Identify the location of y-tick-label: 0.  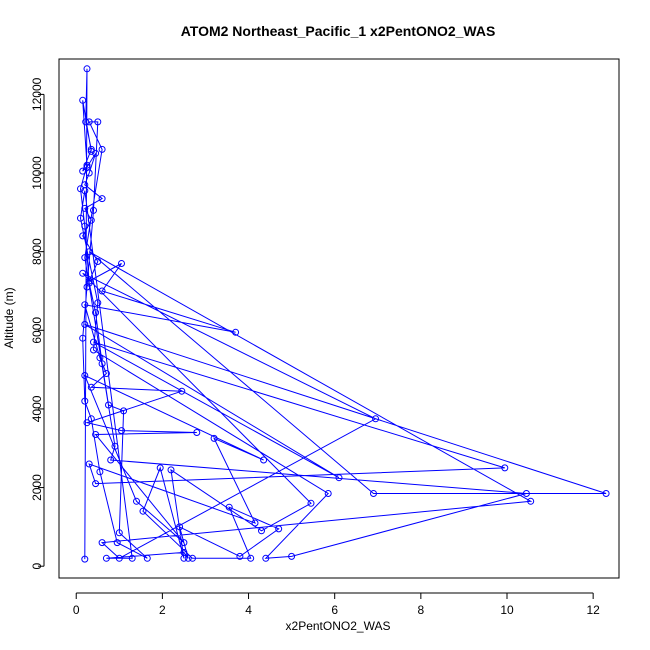
(37, 566).